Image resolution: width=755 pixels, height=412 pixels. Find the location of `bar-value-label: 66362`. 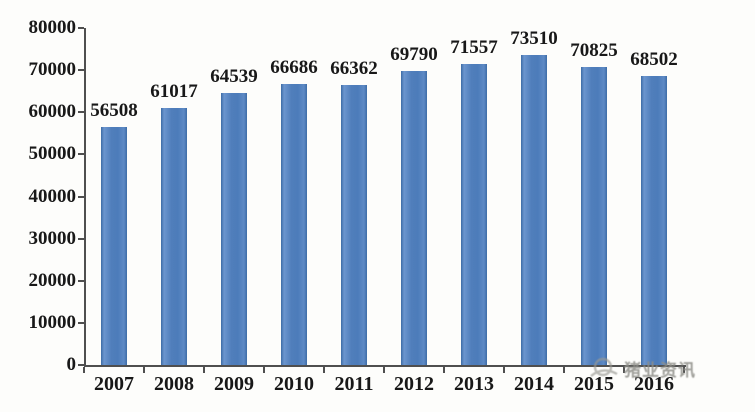

bar-value-label: 66362 is located at coordinates (354, 69).